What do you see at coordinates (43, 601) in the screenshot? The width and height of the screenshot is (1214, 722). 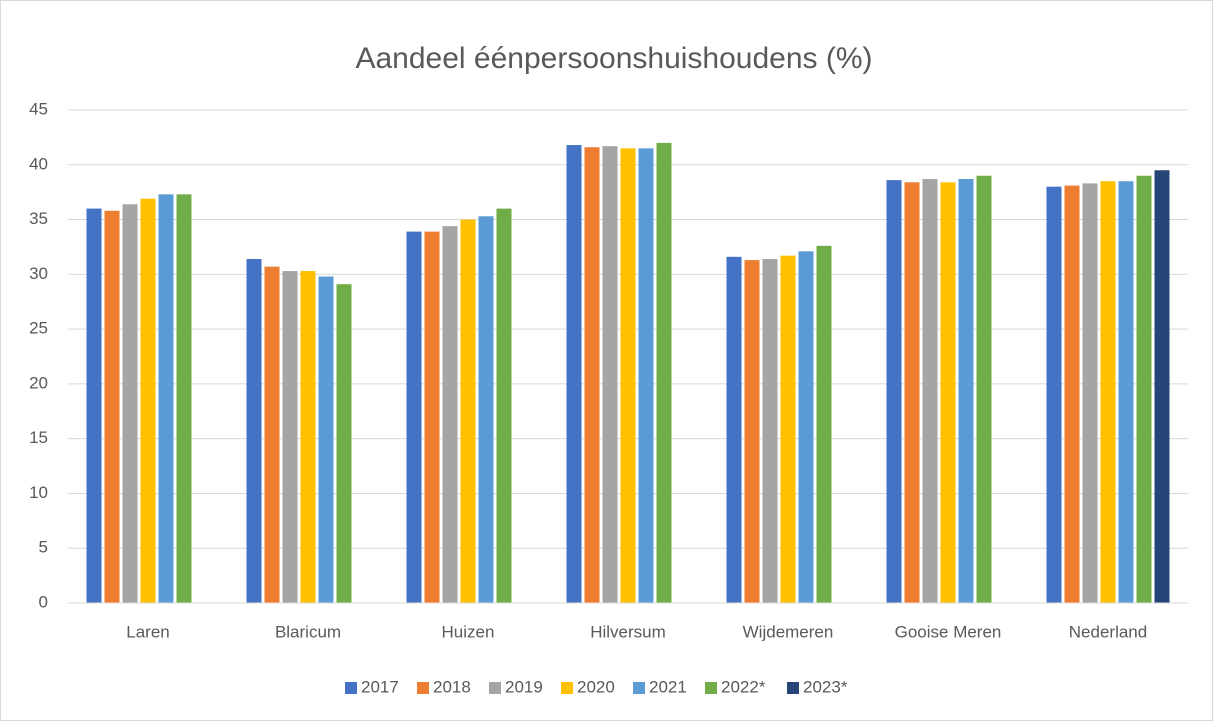 I see `y-tick-label: 0` at bounding box center [43, 601].